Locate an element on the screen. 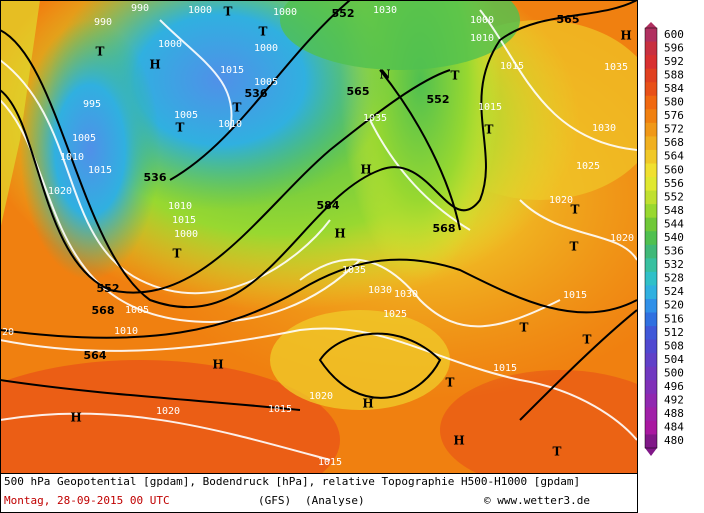 Image resolution: width=704 pixels, height=513 pixels. colorbar-label: 508 is located at coordinates (674, 345).